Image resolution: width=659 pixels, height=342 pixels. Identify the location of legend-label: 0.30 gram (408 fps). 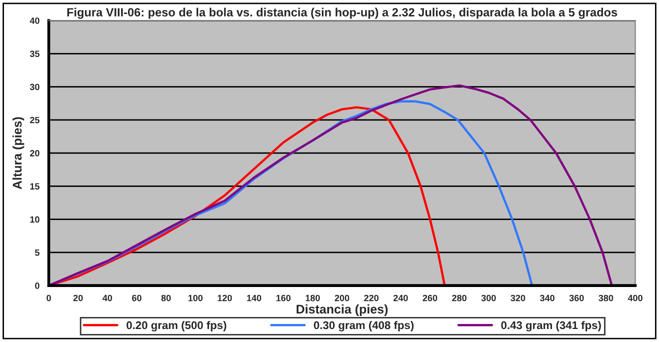
(364, 326).